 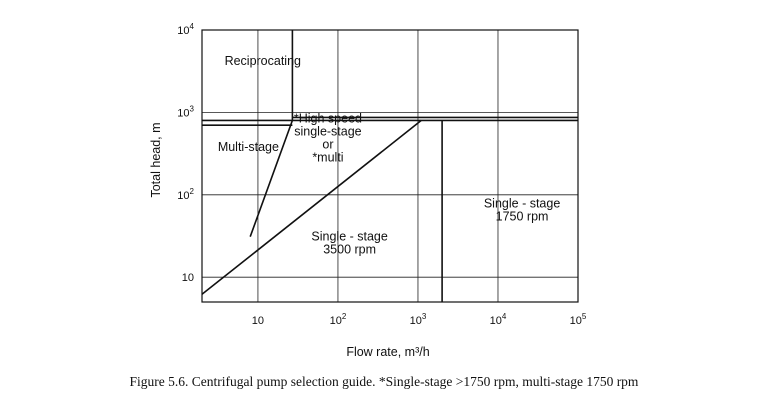 What do you see at coordinates (504, 316) in the screenshot?
I see `x-tick-exponent: 4` at bounding box center [504, 316].